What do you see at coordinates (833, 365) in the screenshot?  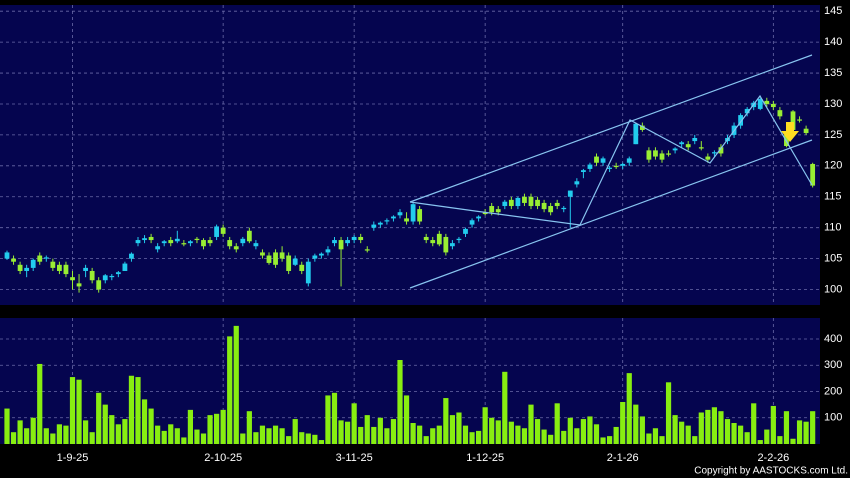 I see `y-tick-label: 300` at bounding box center [833, 365].